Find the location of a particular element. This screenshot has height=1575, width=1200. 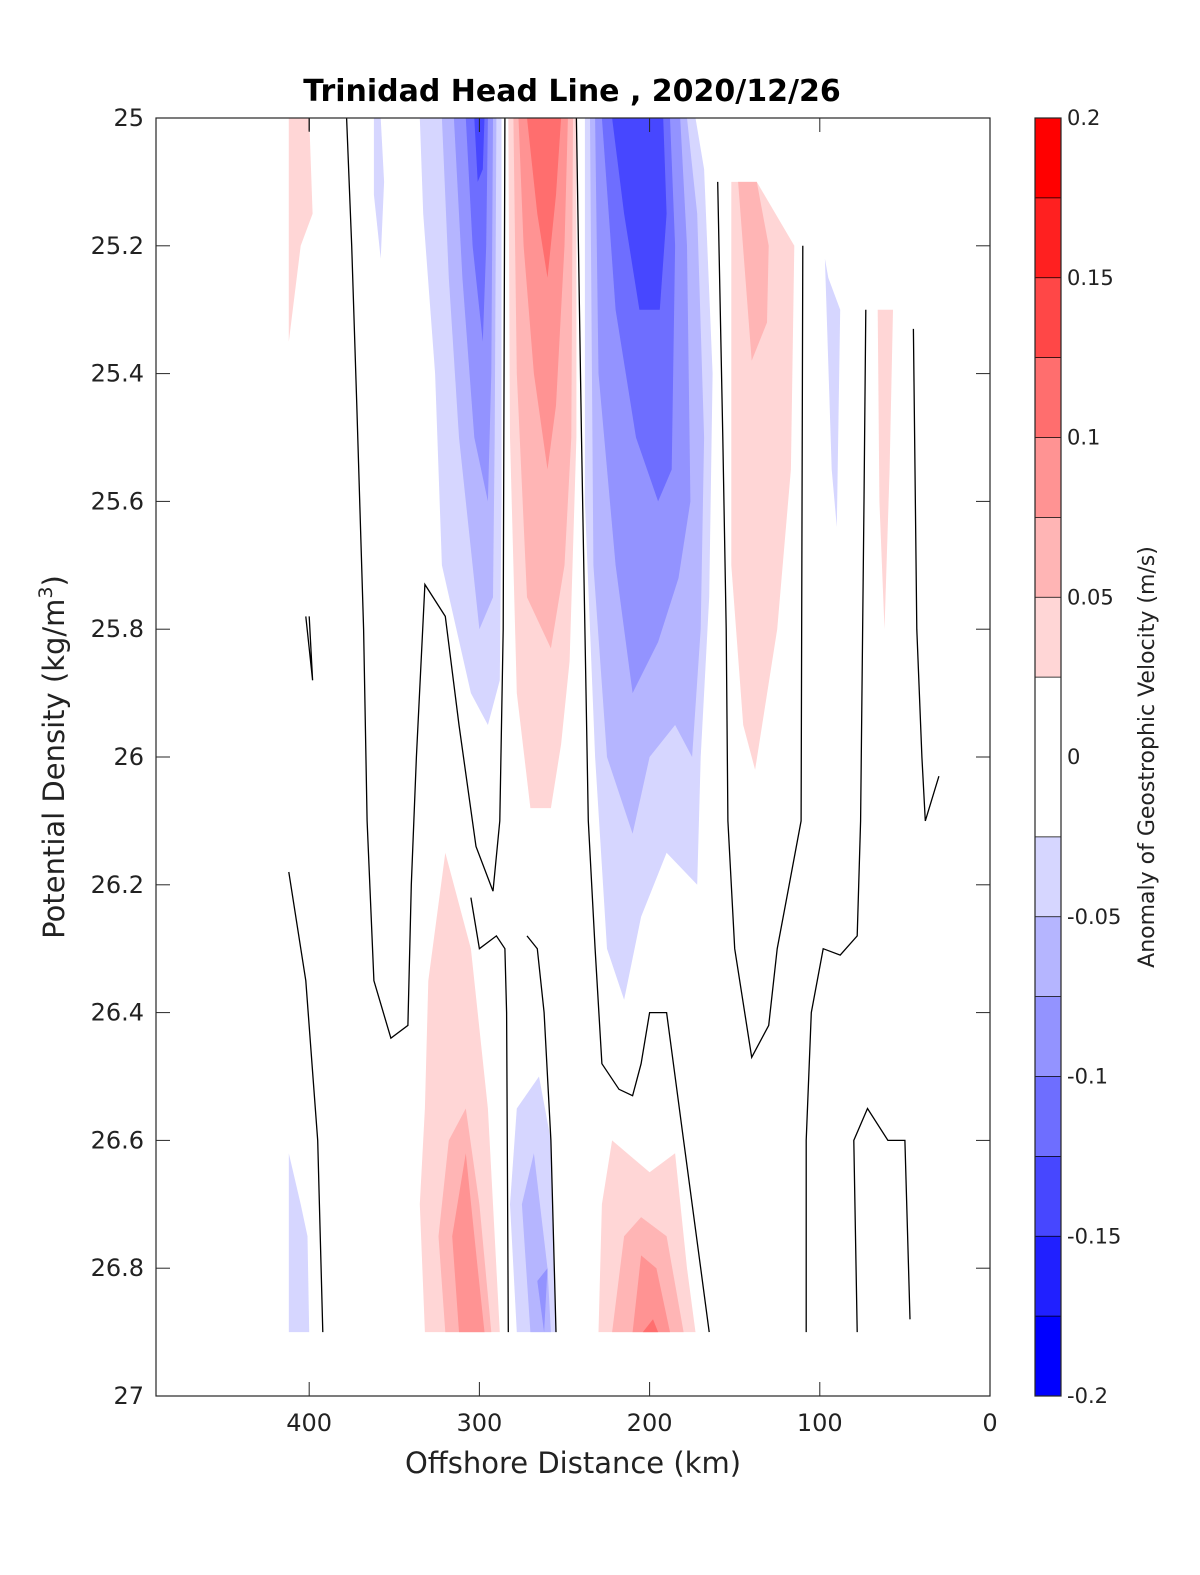

colorbar-tick-label: 0.05 is located at coordinates (1090, 597).